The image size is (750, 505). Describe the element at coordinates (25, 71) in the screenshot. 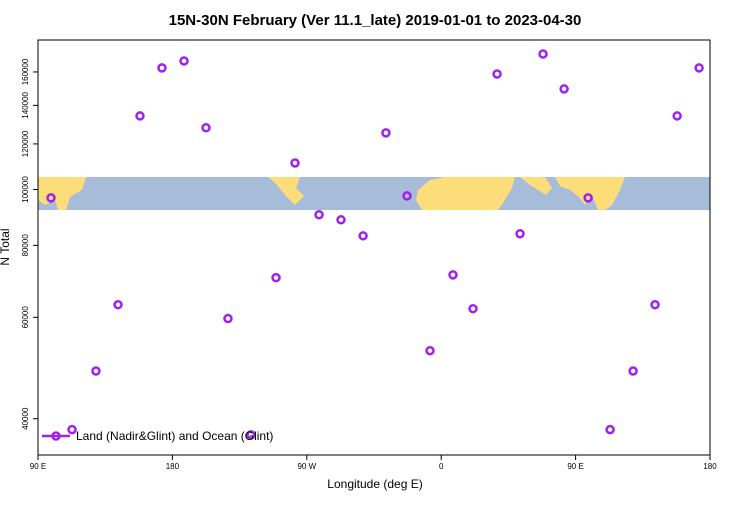

I see `y-tick-label: 160000` at that location.